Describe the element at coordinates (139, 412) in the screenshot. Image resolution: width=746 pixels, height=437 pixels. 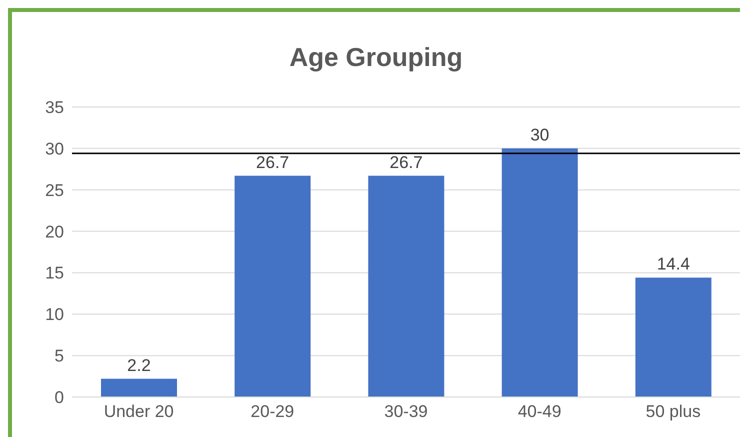
I see `x-tick-label: Under 20` at that location.